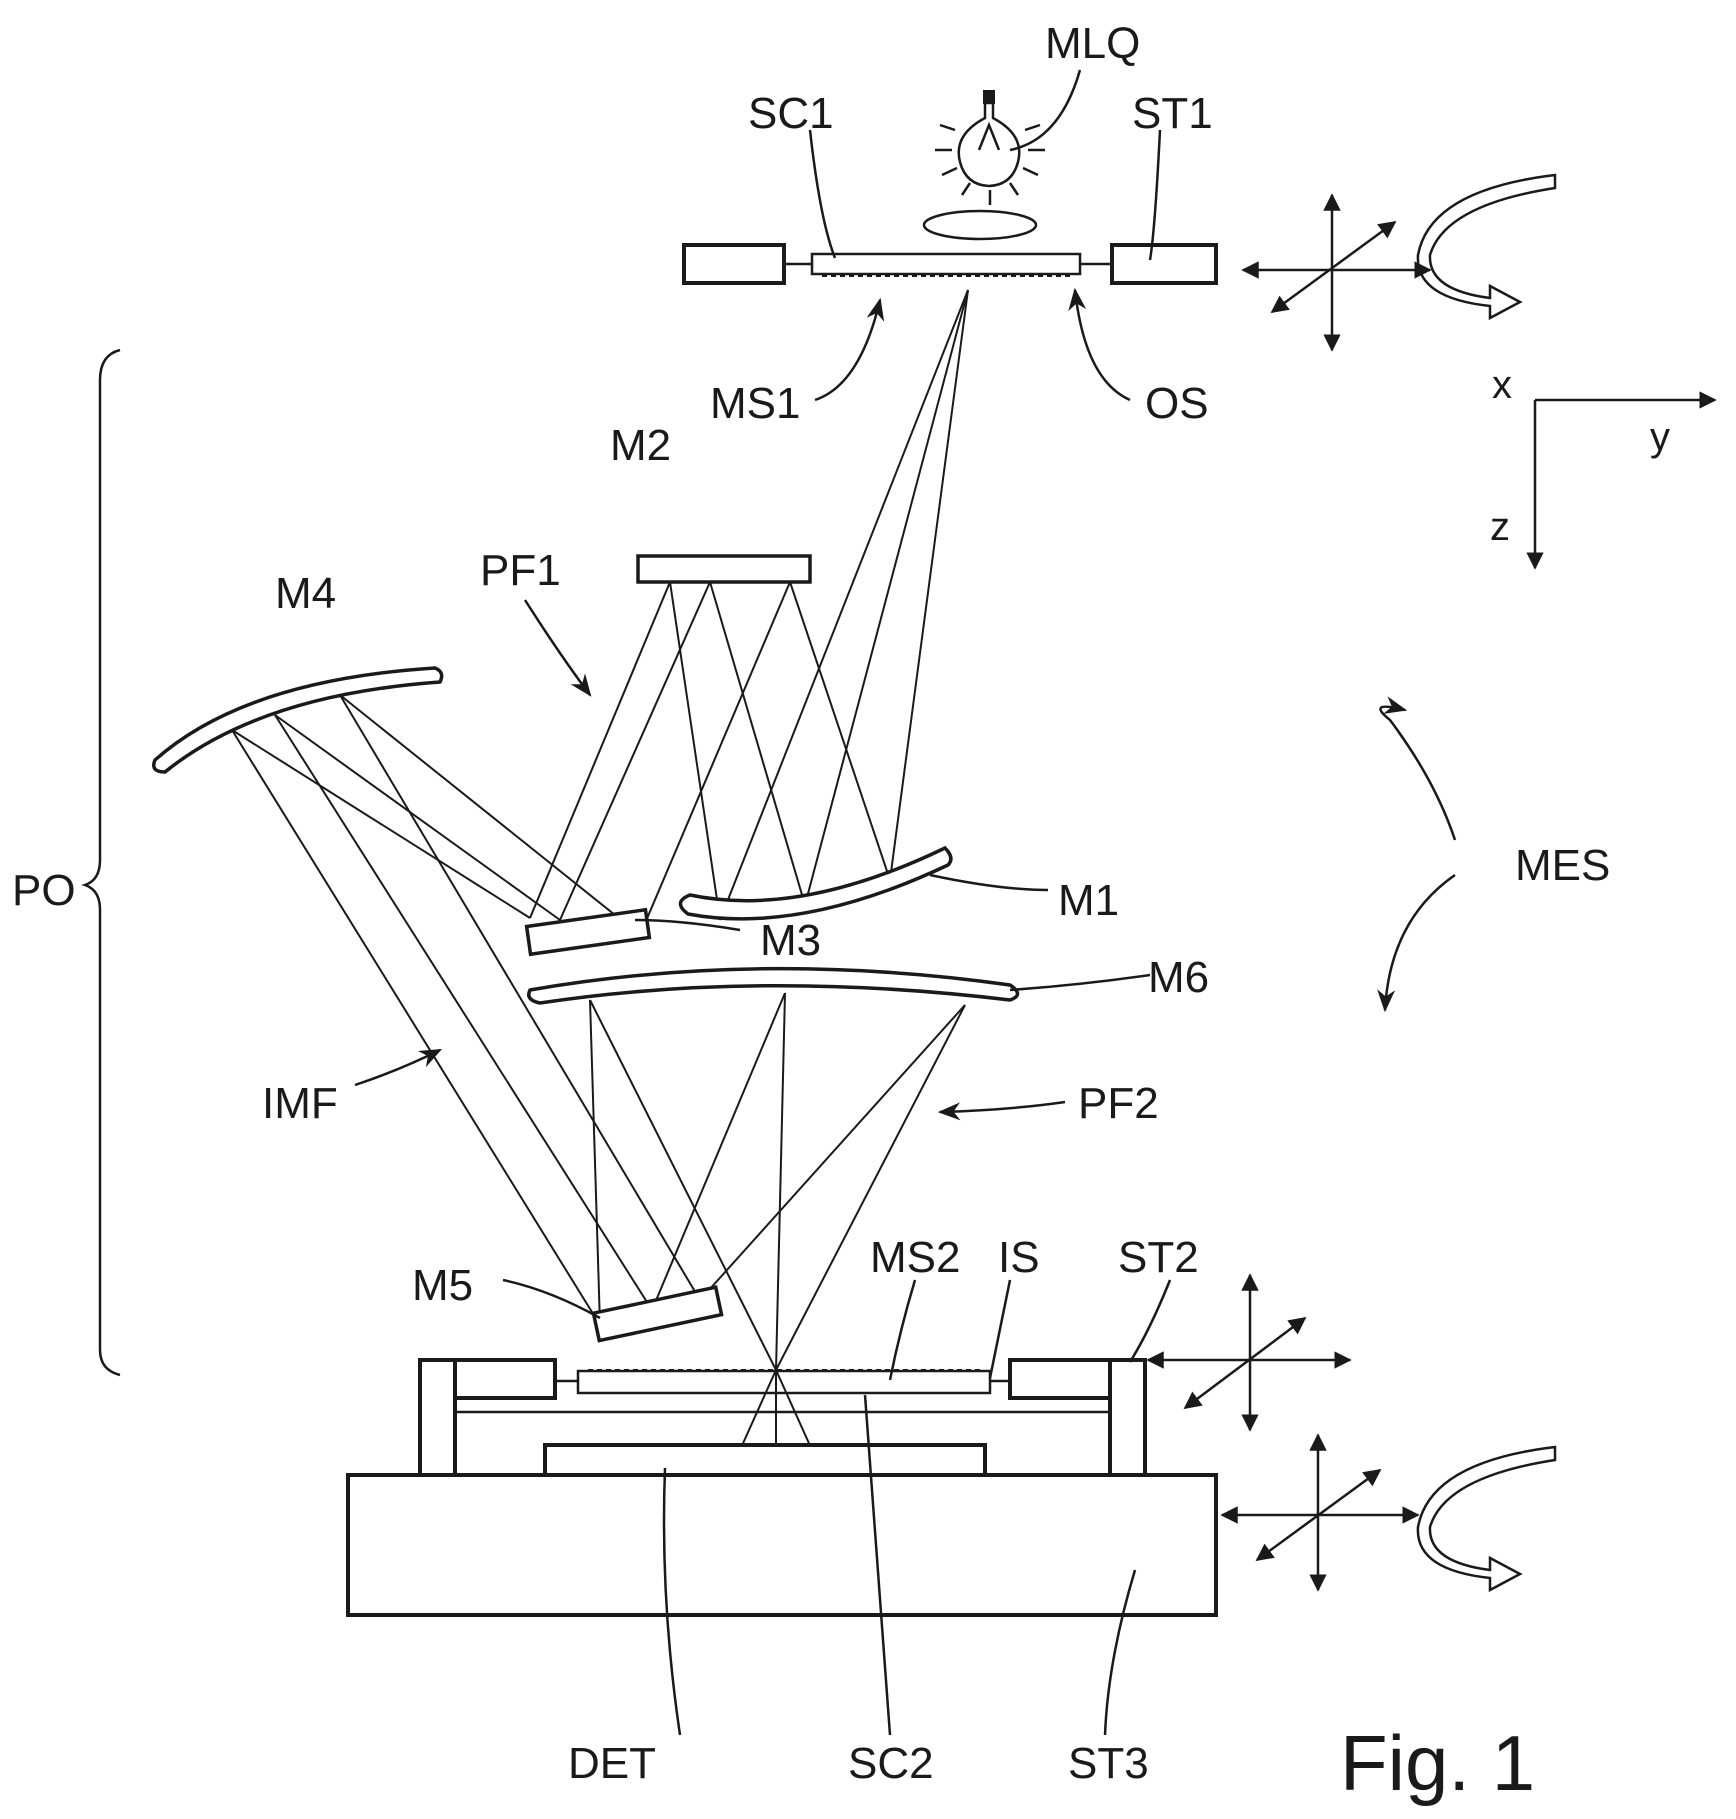  What do you see at coordinates (891, 1763) in the screenshot?
I see `label-sc2: SC2` at bounding box center [891, 1763].